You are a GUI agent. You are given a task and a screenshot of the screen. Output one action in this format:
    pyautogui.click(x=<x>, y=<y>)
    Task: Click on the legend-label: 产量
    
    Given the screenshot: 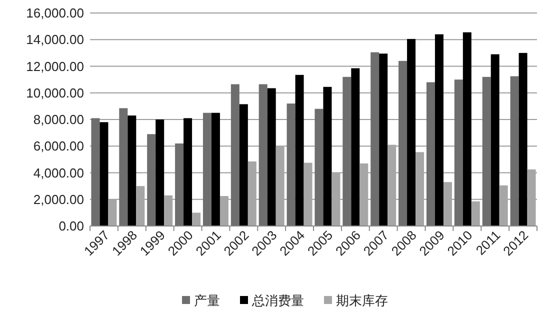 What is the action you would take?
    pyautogui.click(x=207, y=300)
    